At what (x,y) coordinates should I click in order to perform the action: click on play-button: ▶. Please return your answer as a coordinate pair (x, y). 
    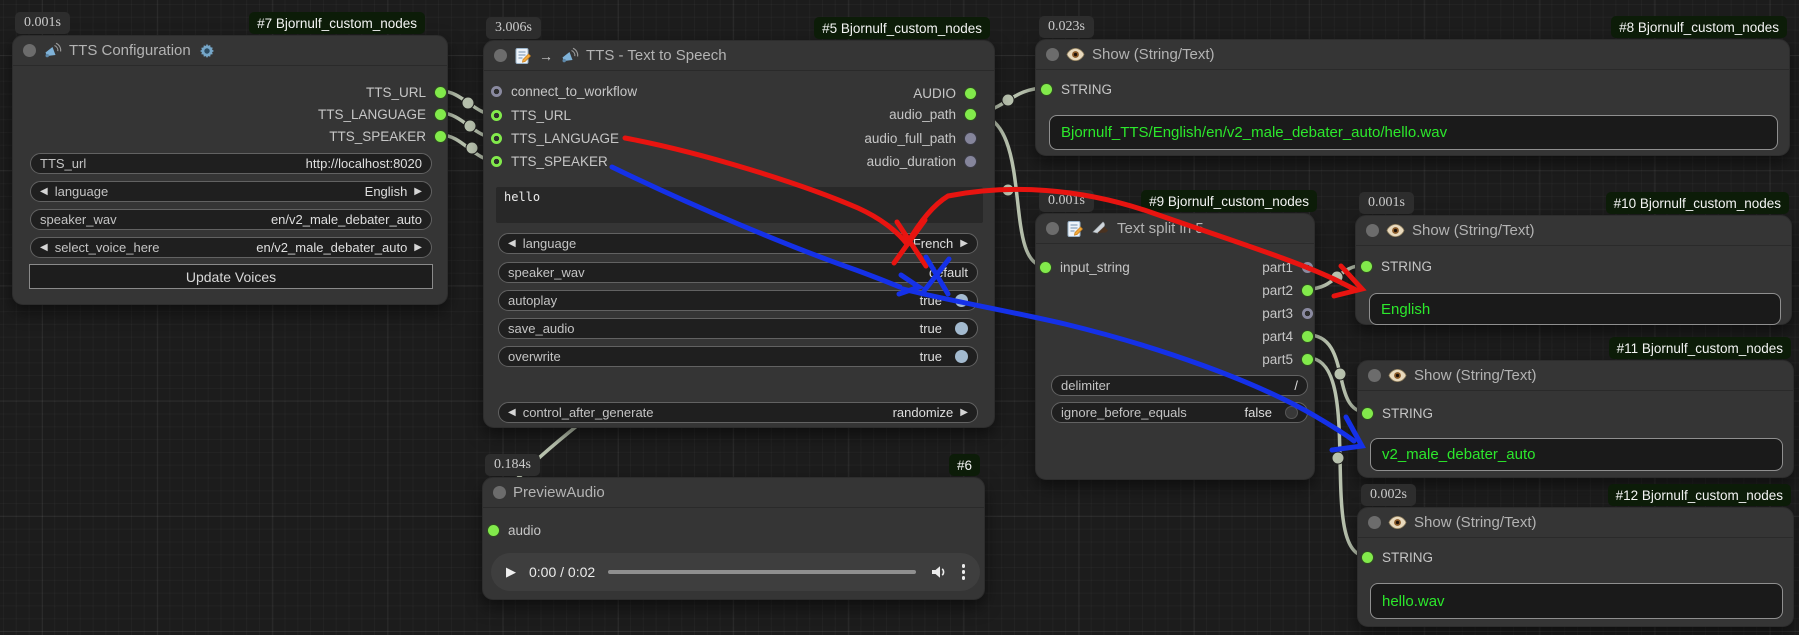
    Looking at the image, I should click on (511, 571).